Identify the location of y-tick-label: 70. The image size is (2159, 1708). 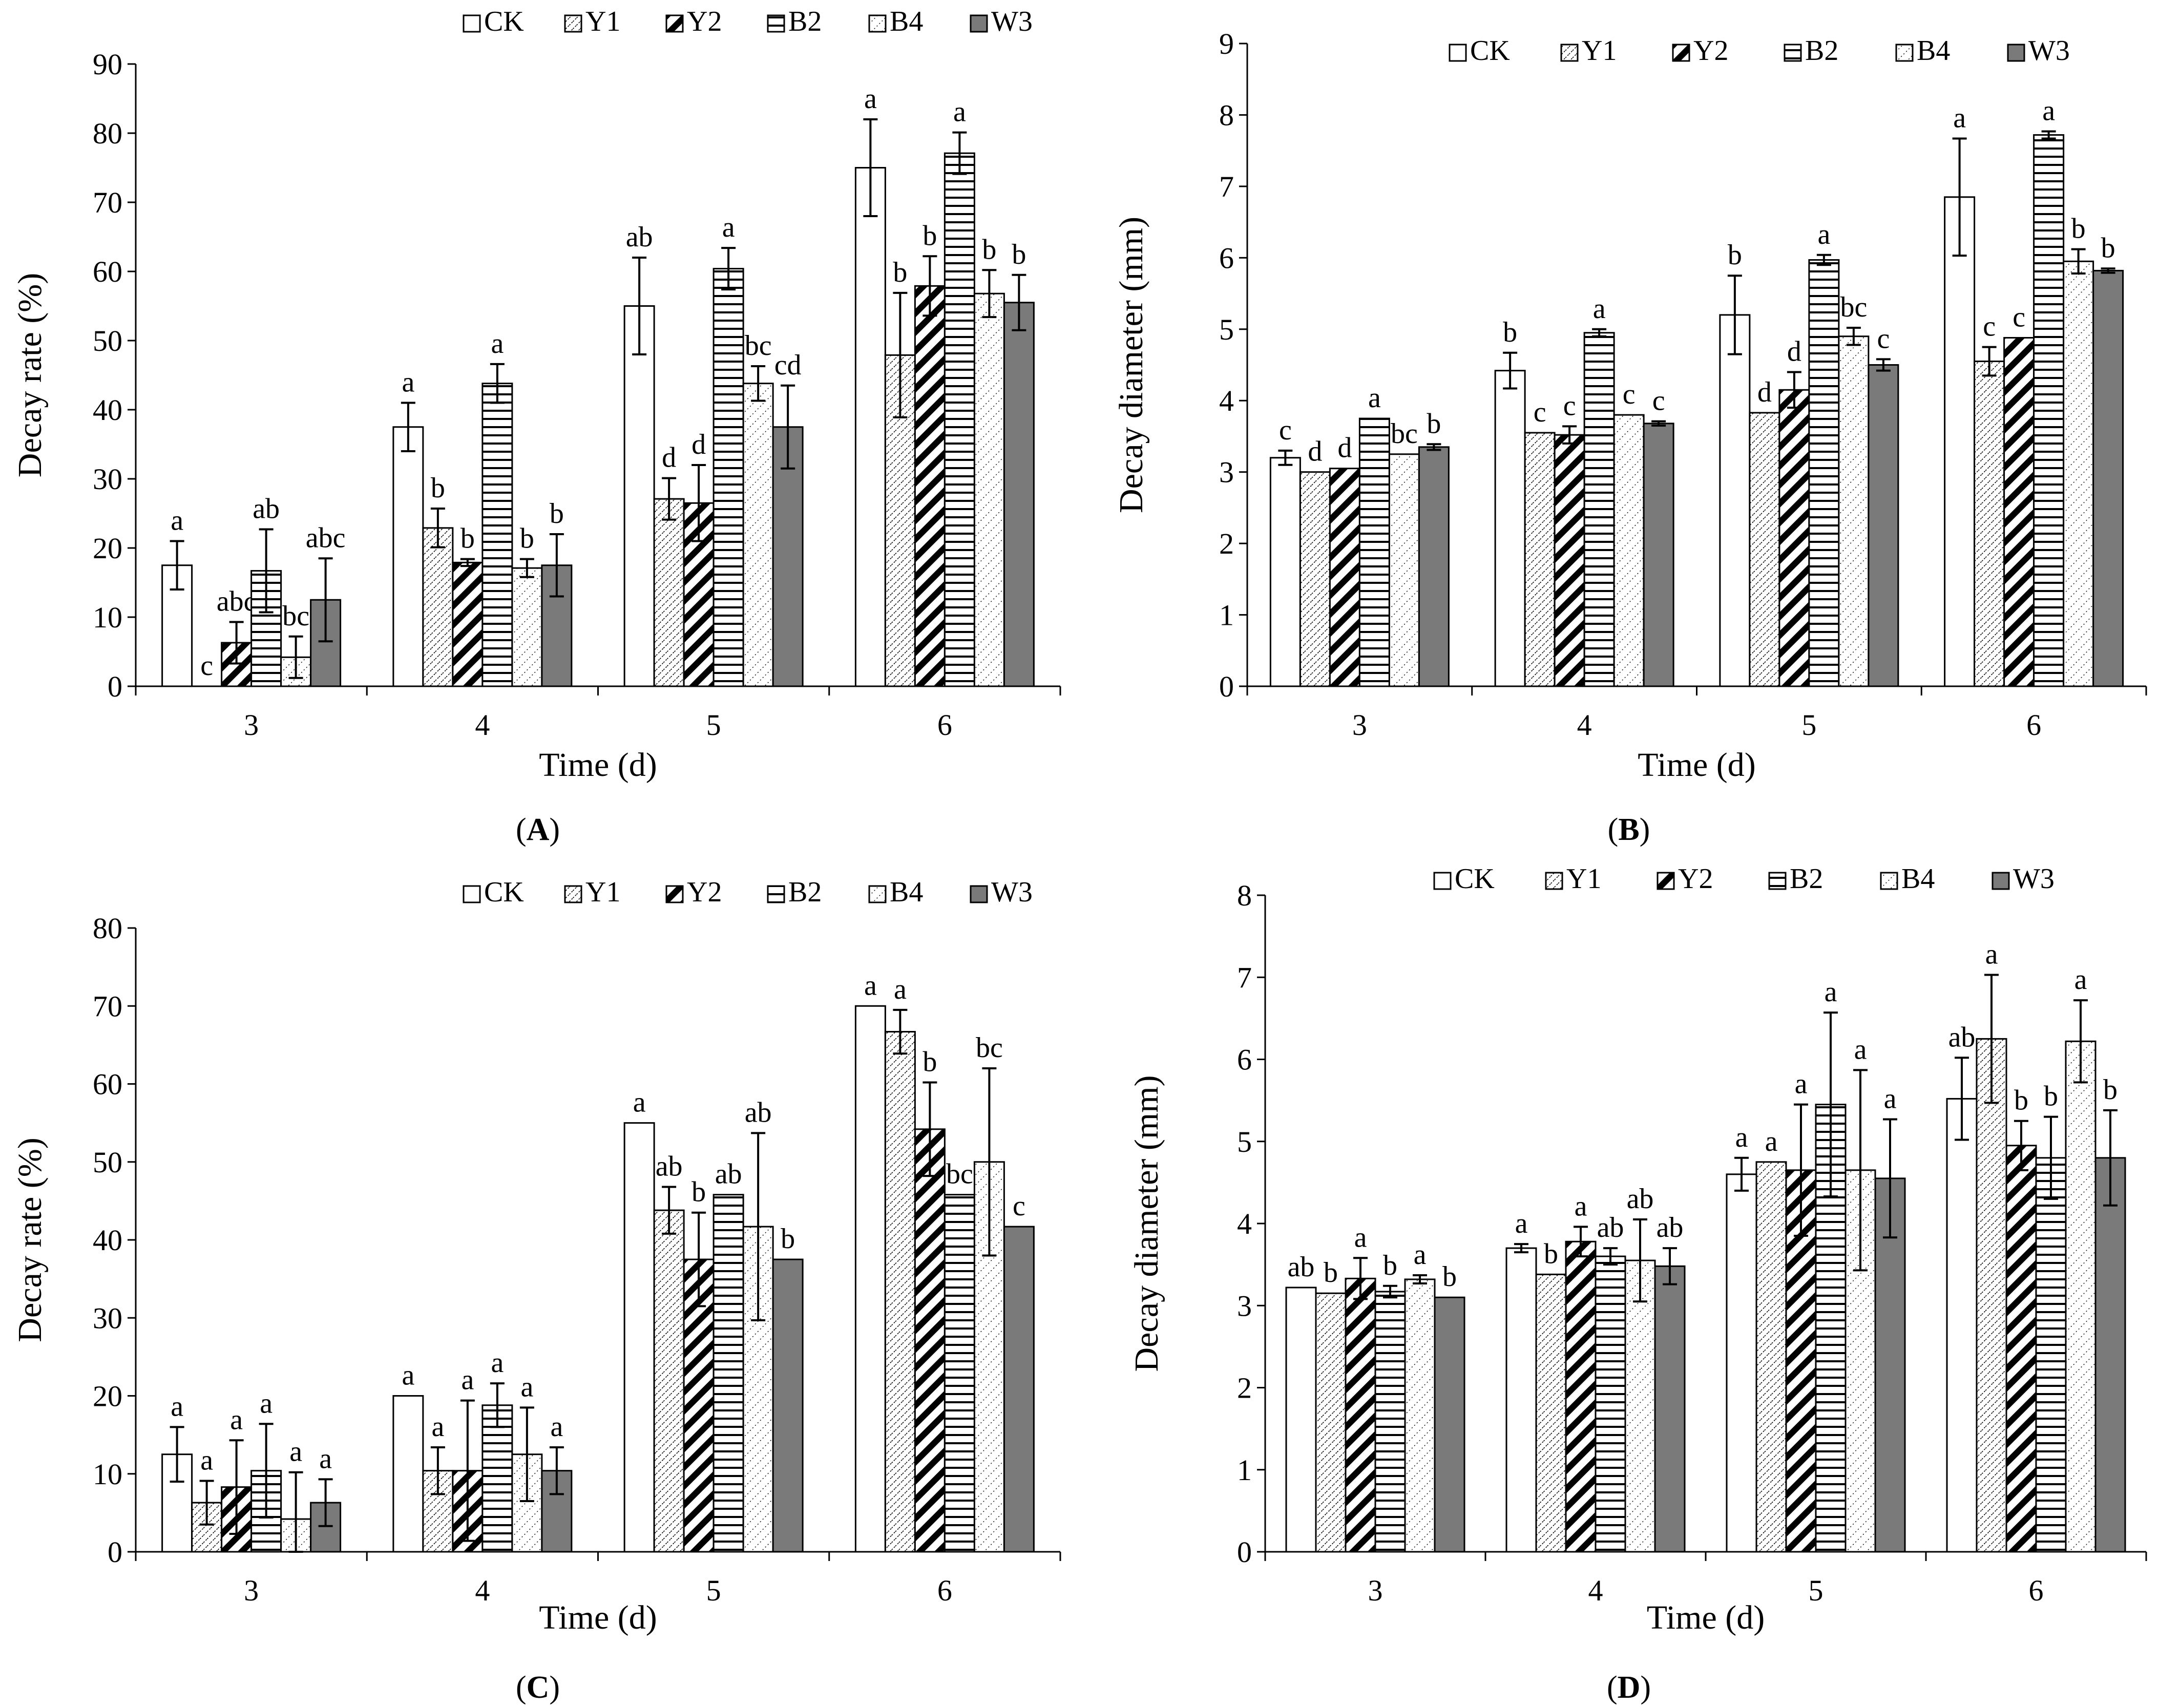
(108, 1006).